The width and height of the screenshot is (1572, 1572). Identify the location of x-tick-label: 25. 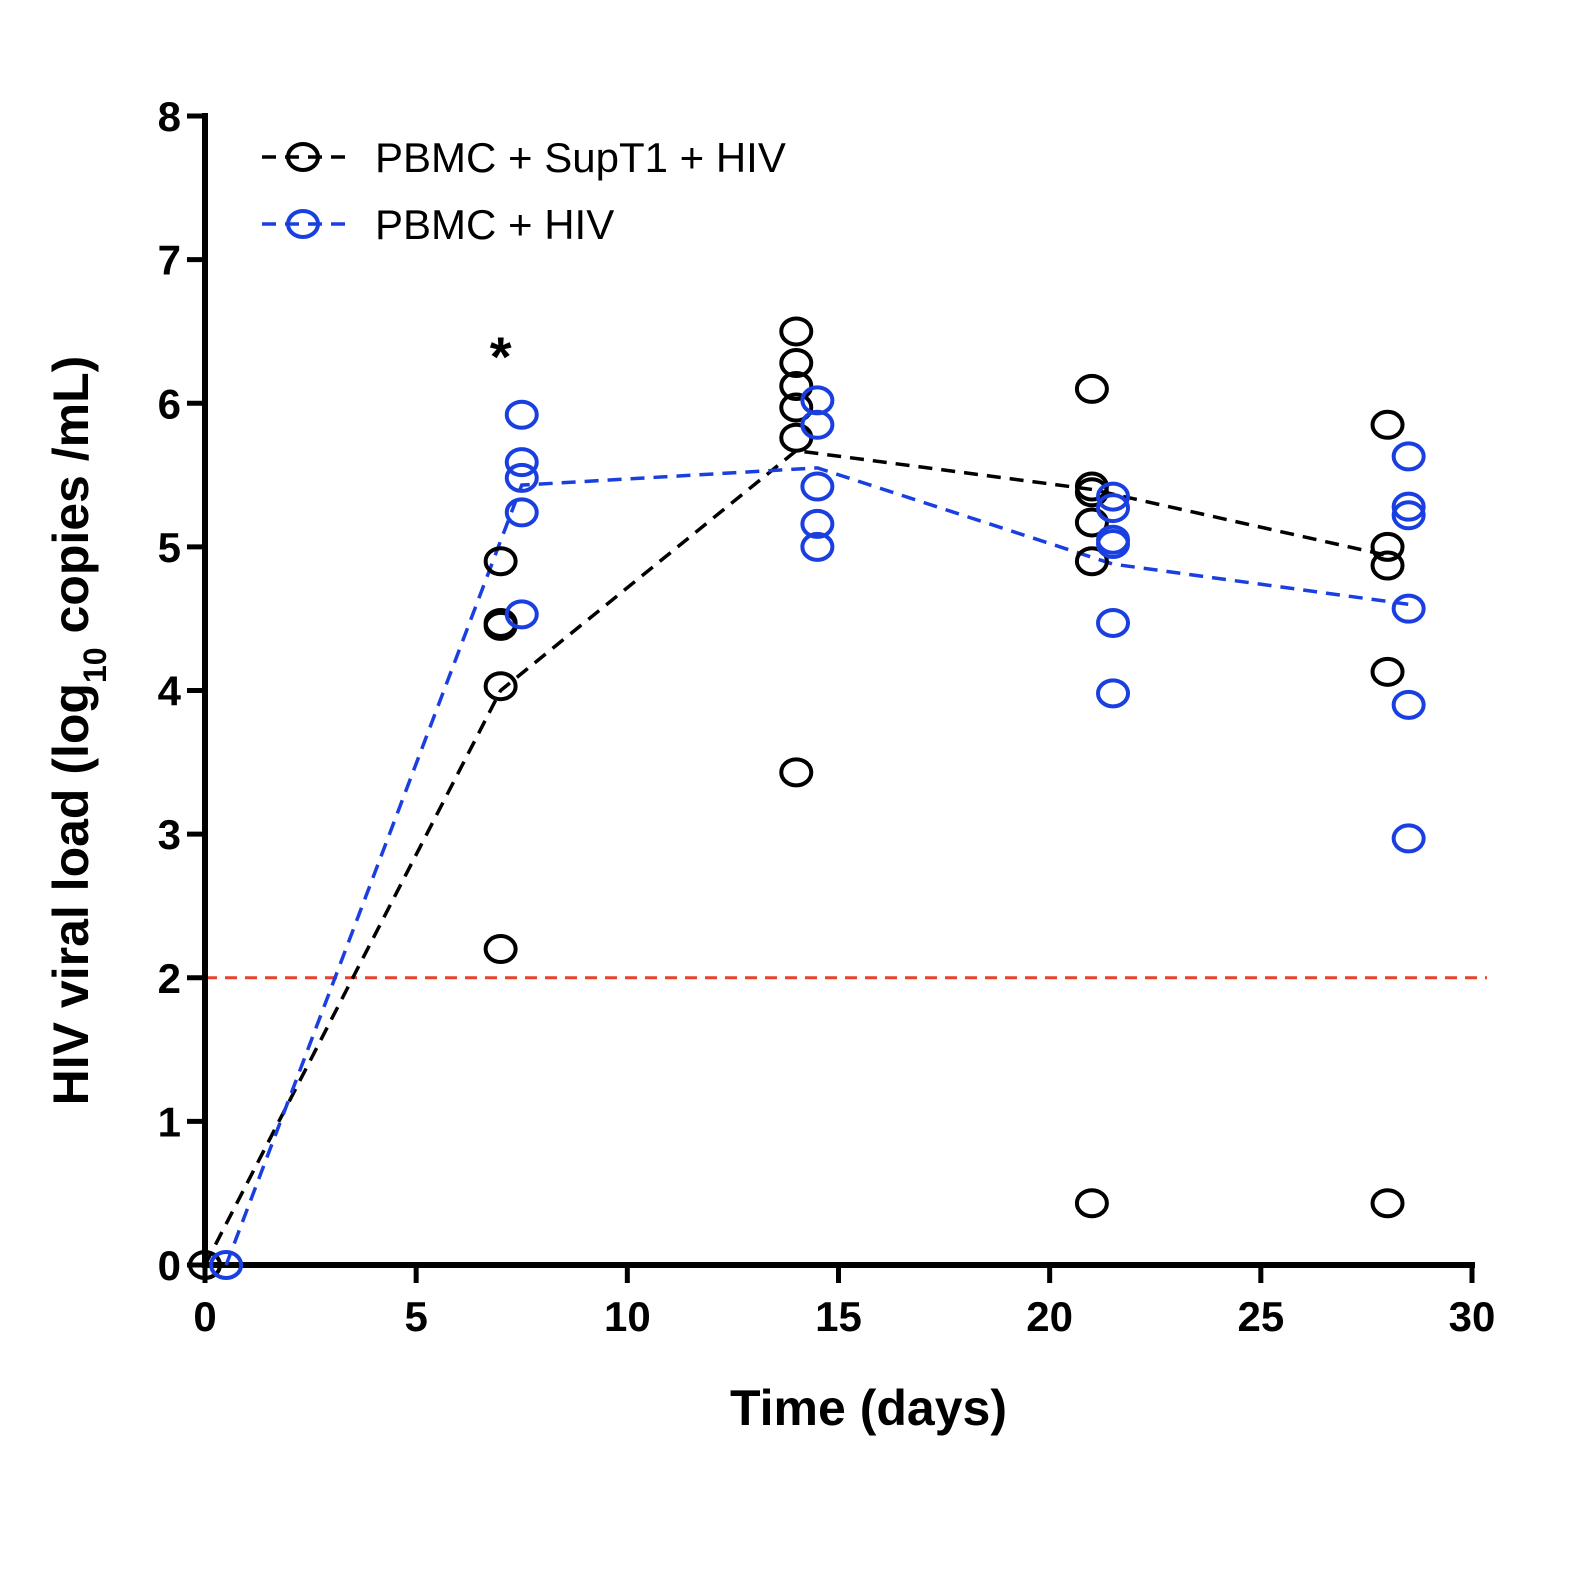
(1260, 1316).